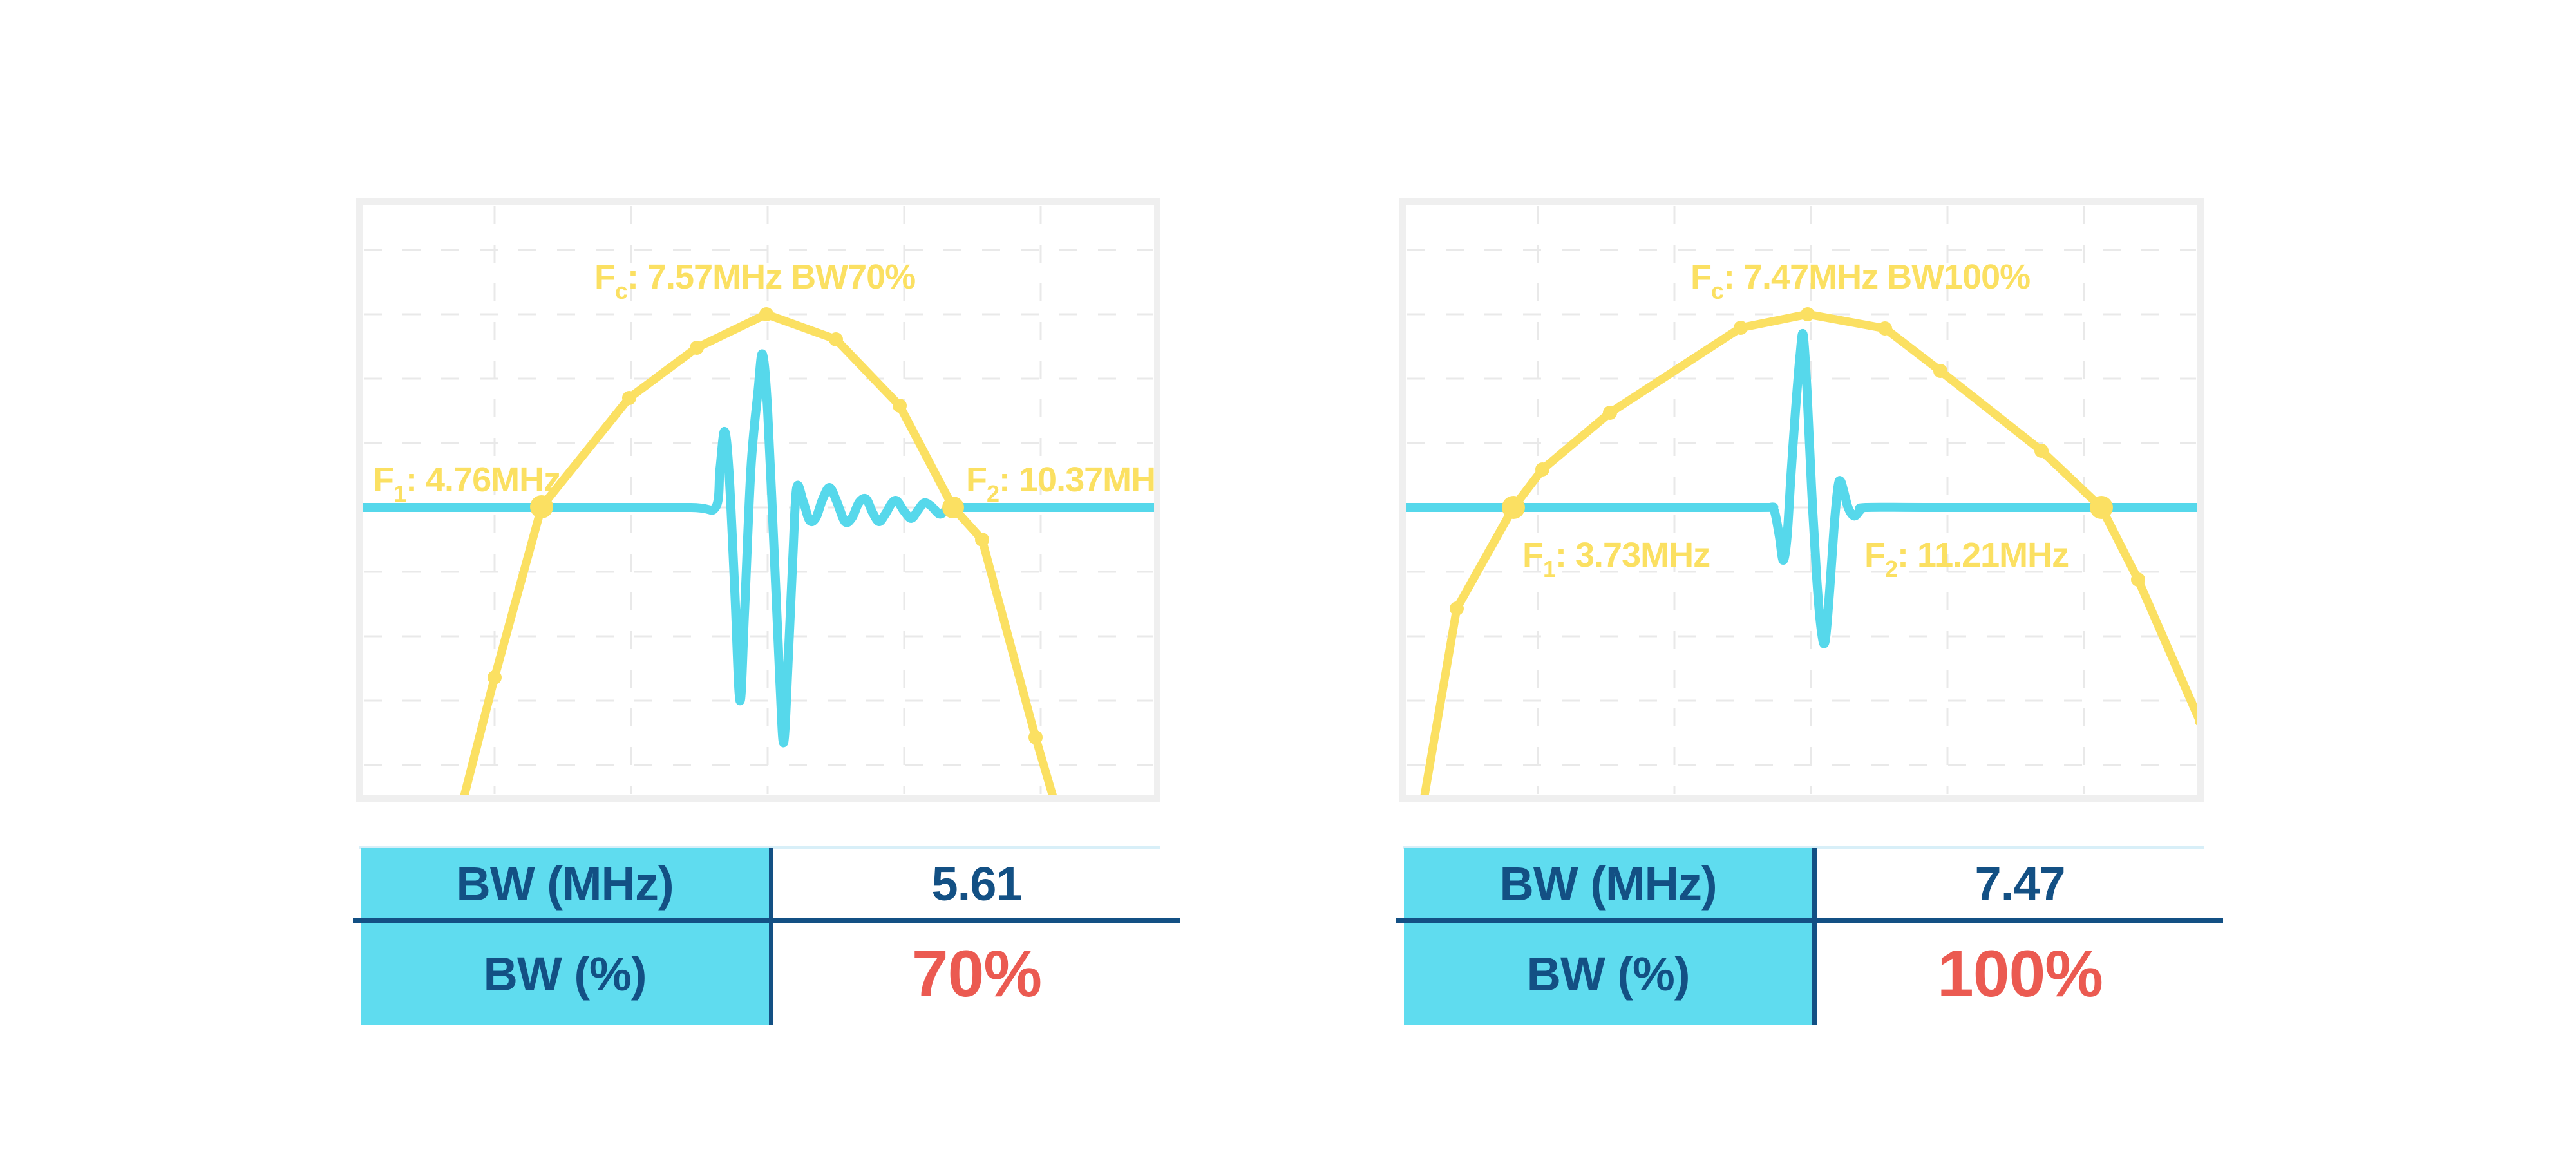  Describe the element at coordinates (766, 382) in the screenshot. I see `chart-labels: Fc: 7.57MHz BW70% F1: 4.76MHz F2: 10.37MHz` at that location.